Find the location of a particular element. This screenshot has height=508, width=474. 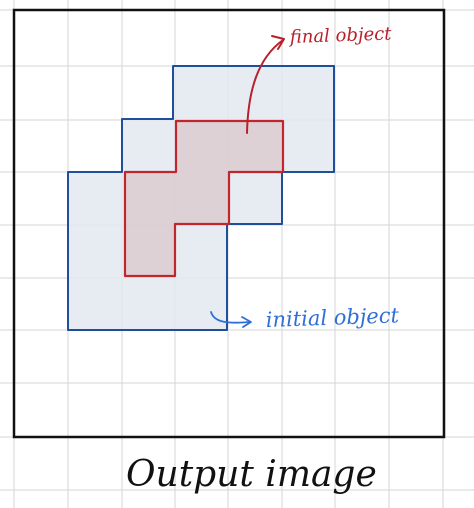

final-object is located at coordinates (204, 198).